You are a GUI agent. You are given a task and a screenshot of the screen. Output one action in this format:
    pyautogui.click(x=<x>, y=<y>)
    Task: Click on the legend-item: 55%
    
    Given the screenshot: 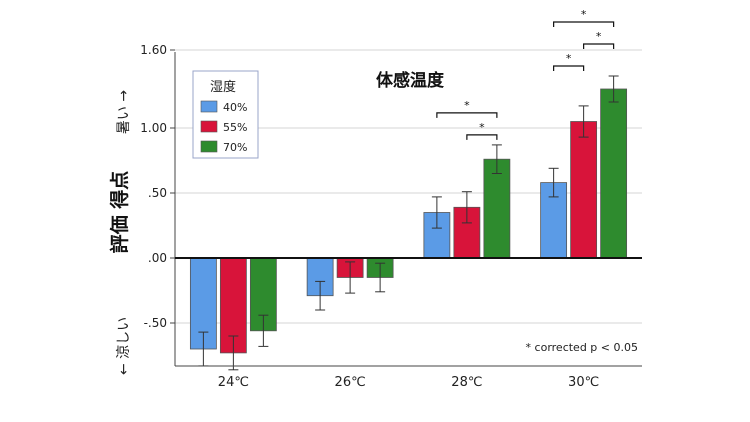 What is the action you would take?
    pyautogui.click(x=223, y=127)
    